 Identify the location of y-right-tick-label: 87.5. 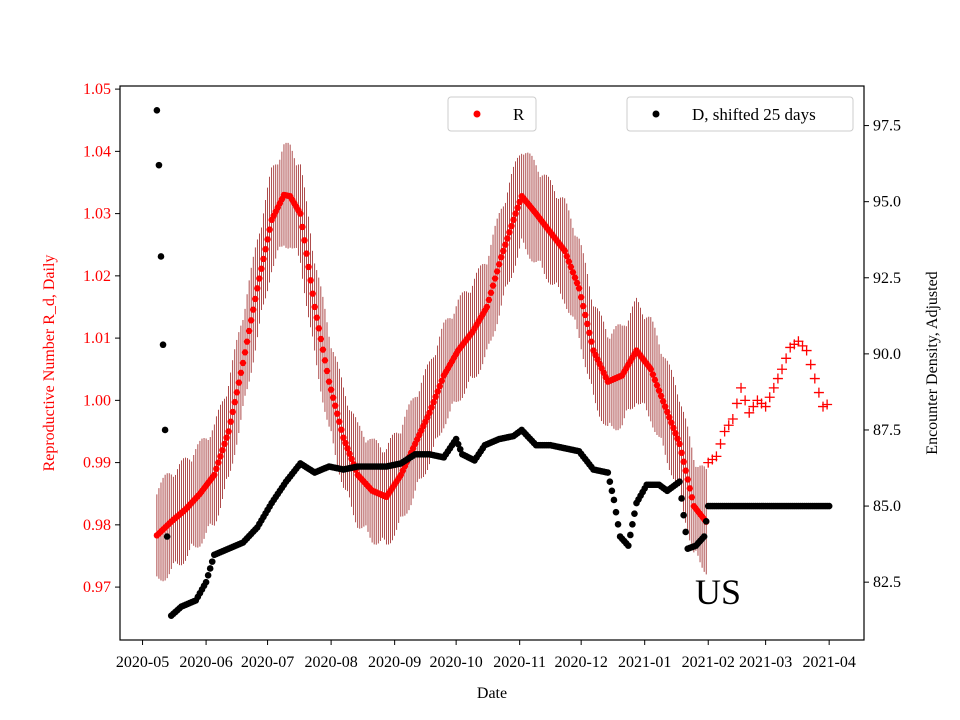
(887, 430).